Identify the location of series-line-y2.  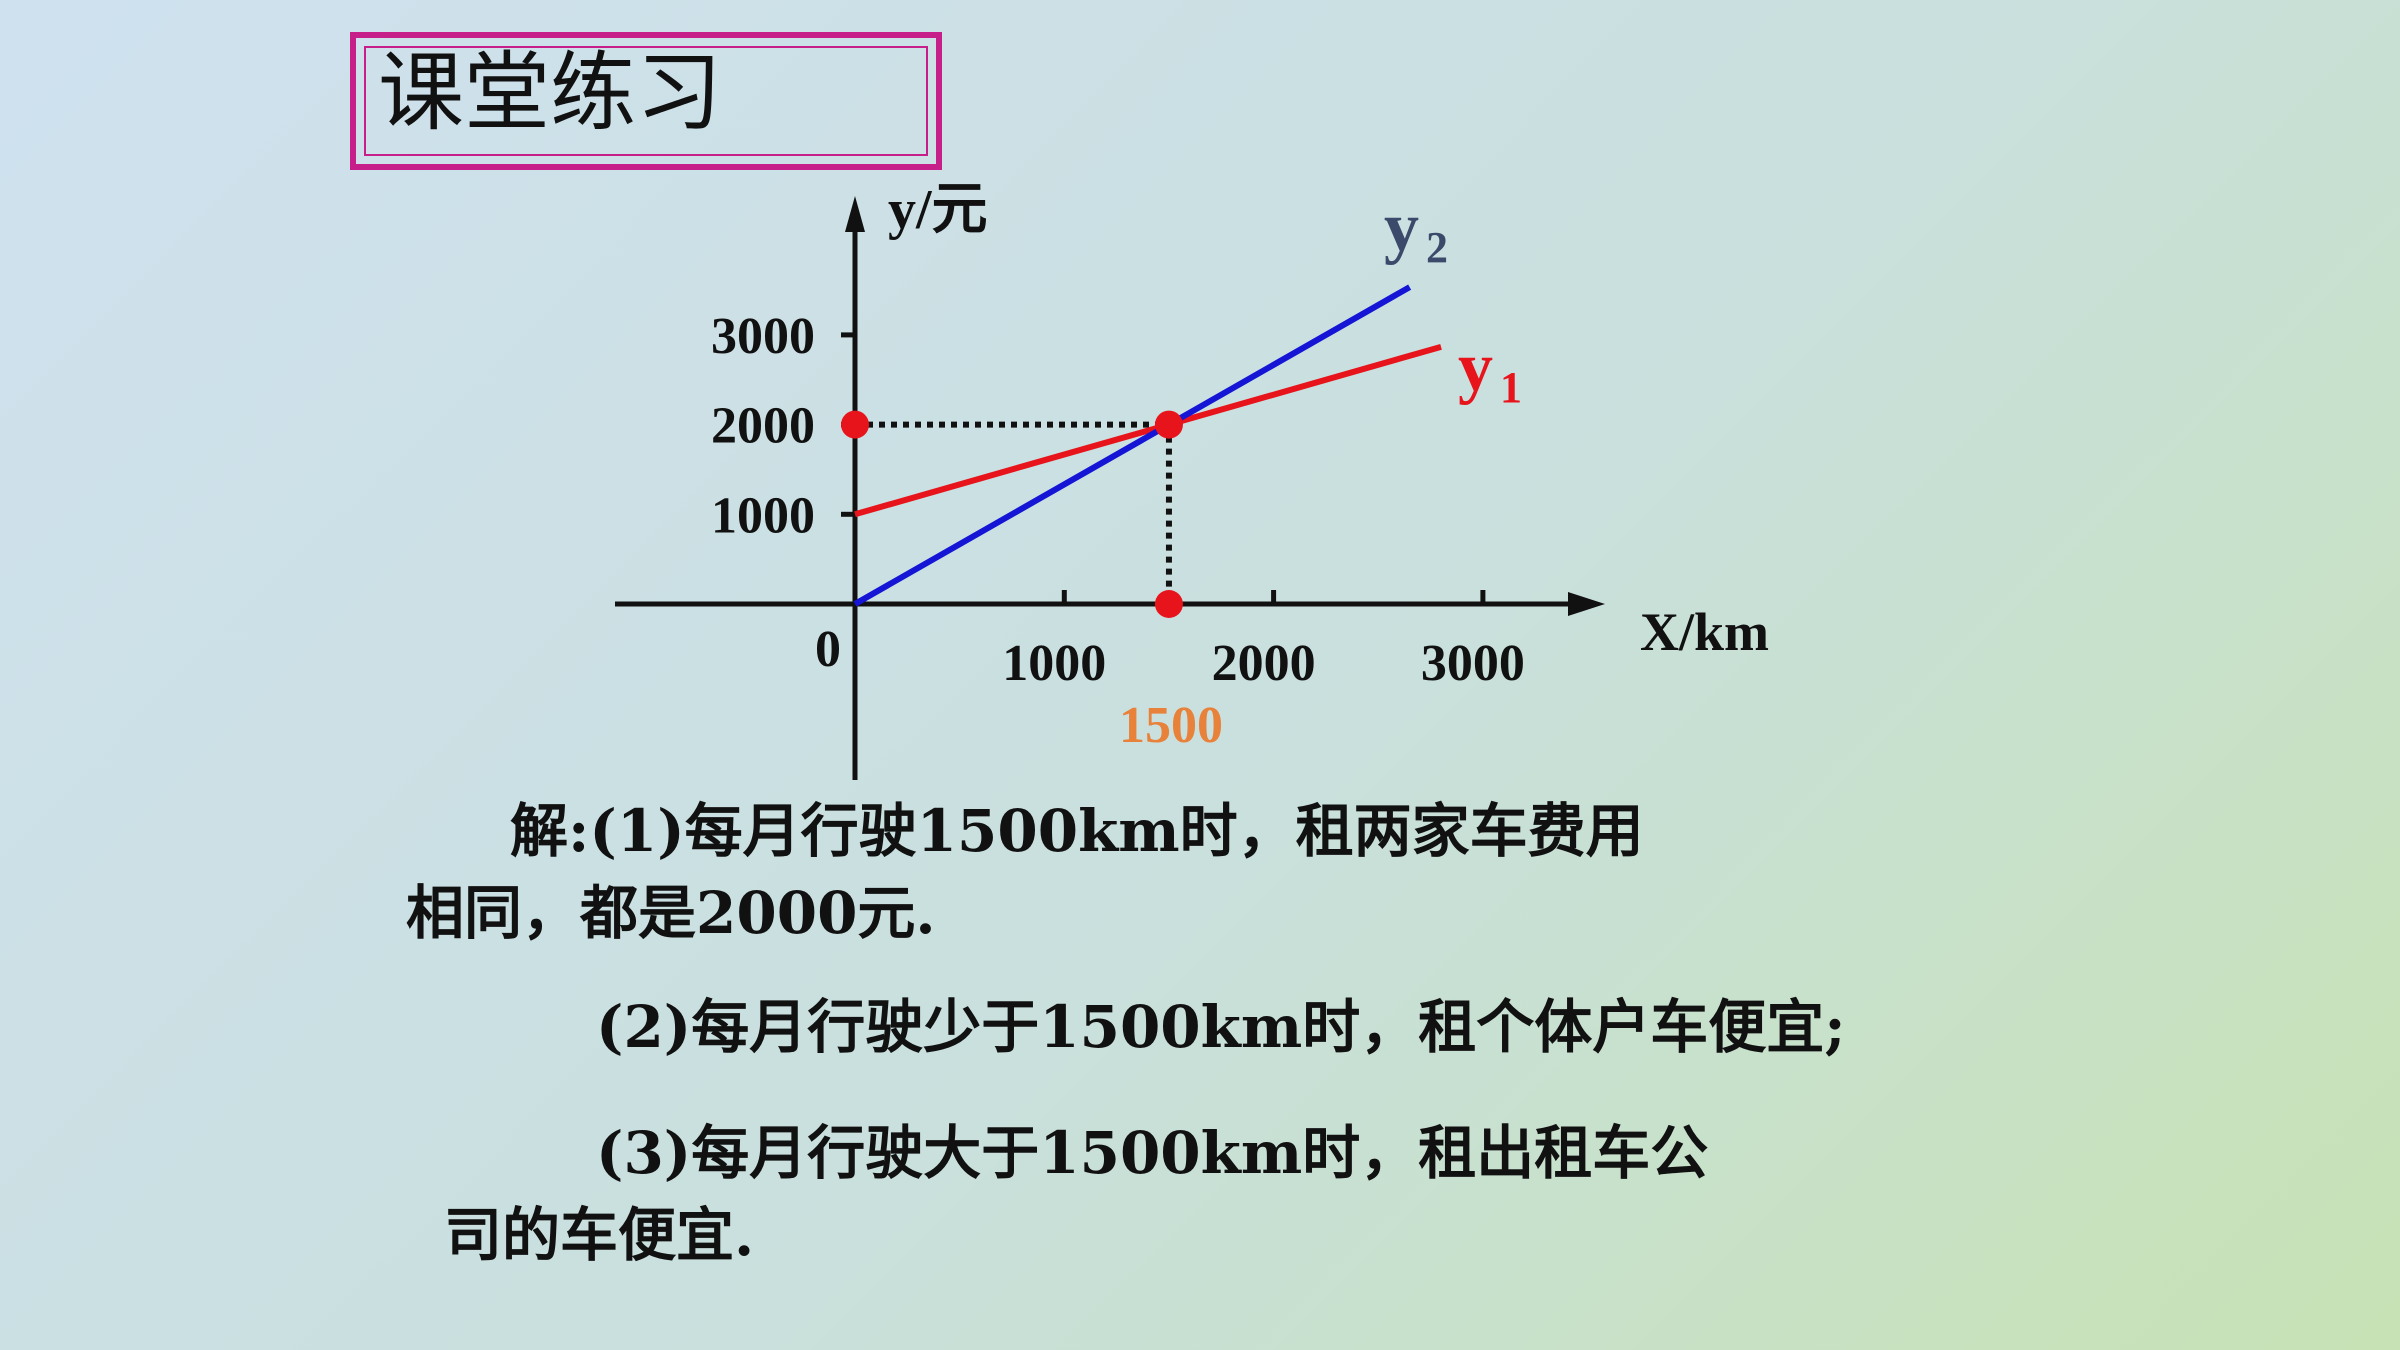
(1132, 445).